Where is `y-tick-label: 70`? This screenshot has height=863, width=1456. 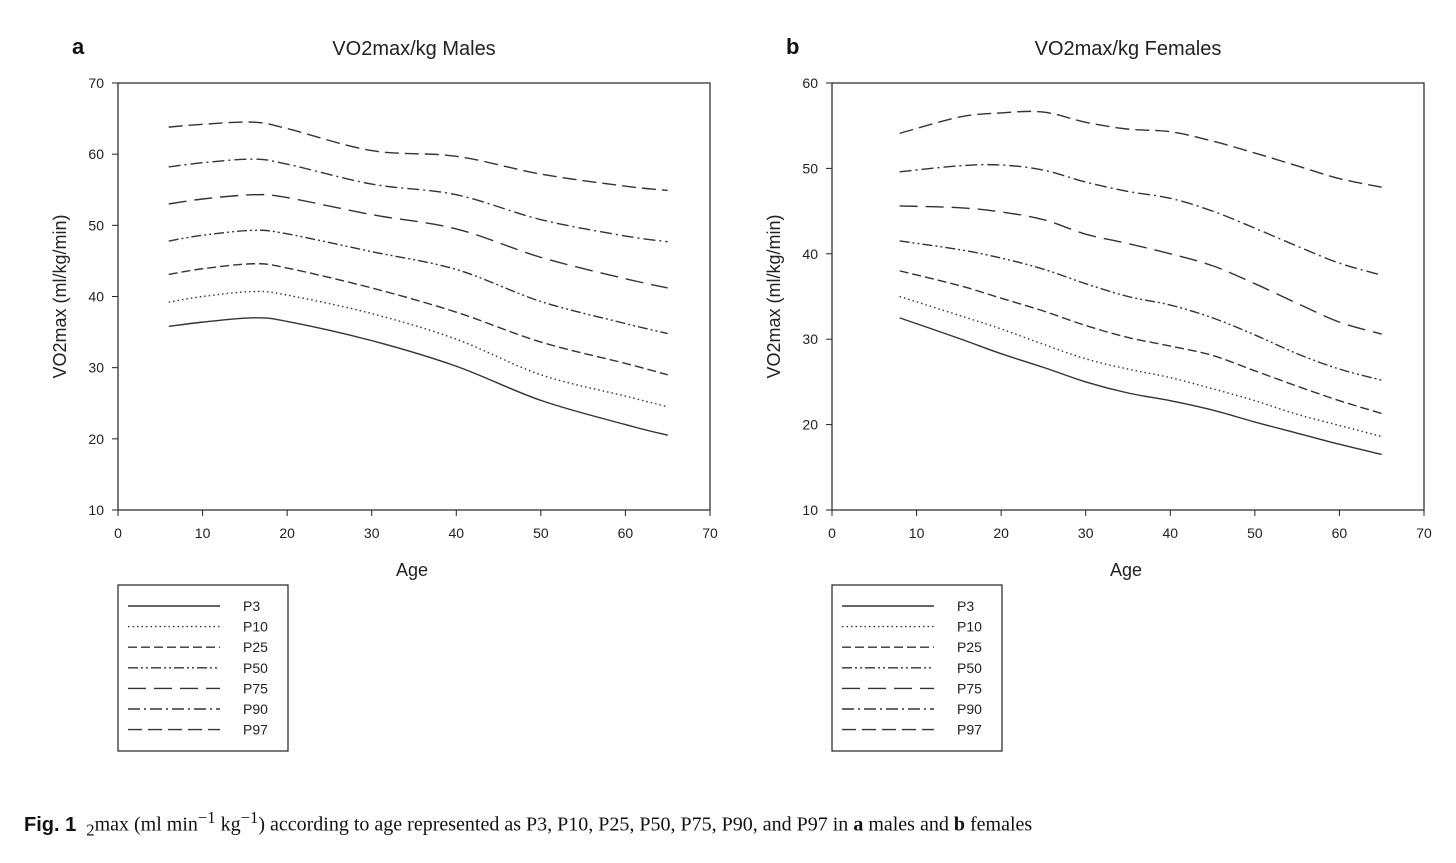
y-tick-label: 70 is located at coordinates (96, 83).